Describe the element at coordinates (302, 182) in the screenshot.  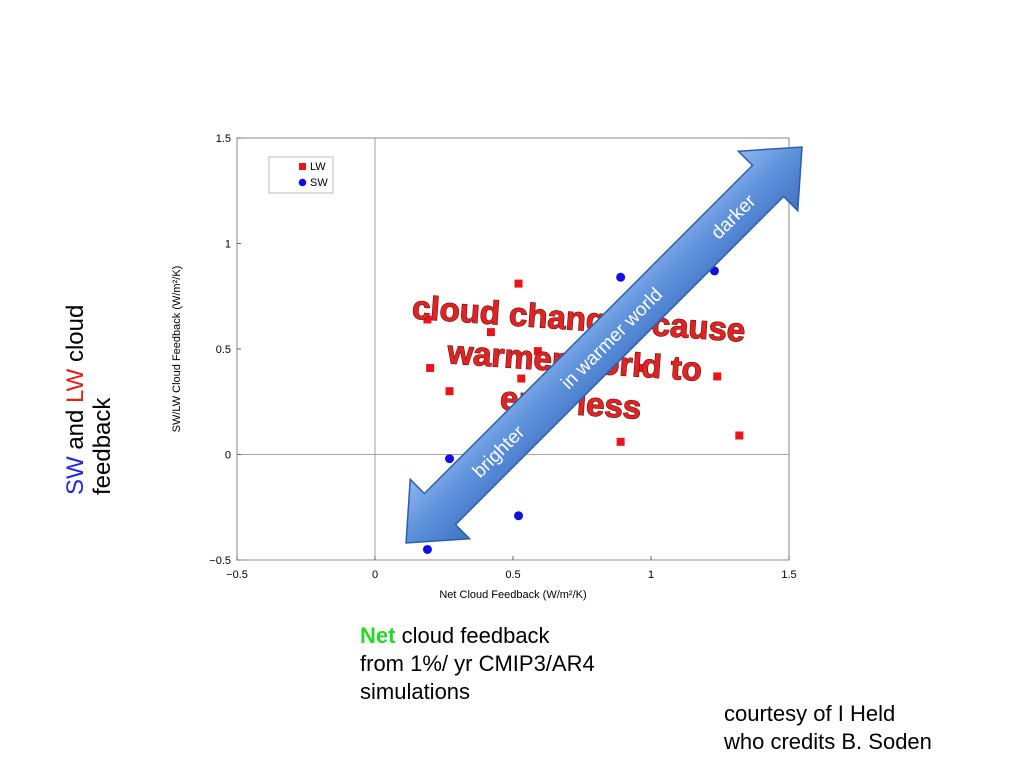
I see `legend-sw-marker` at that location.